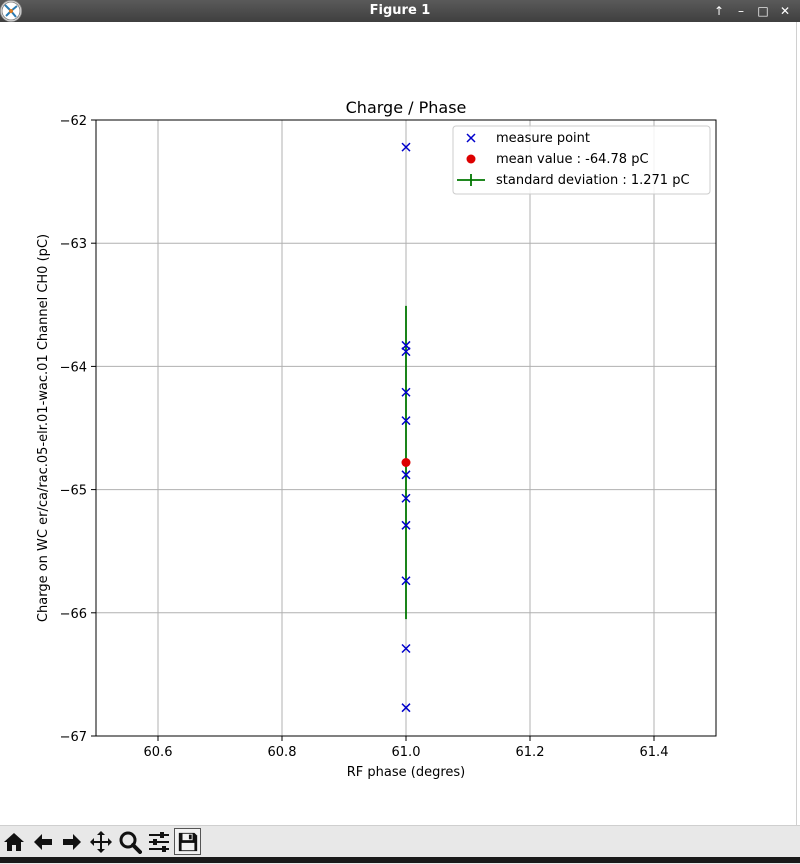  Describe the element at coordinates (73, 244) in the screenshot. I see `y-tick-label: −63` at that location.